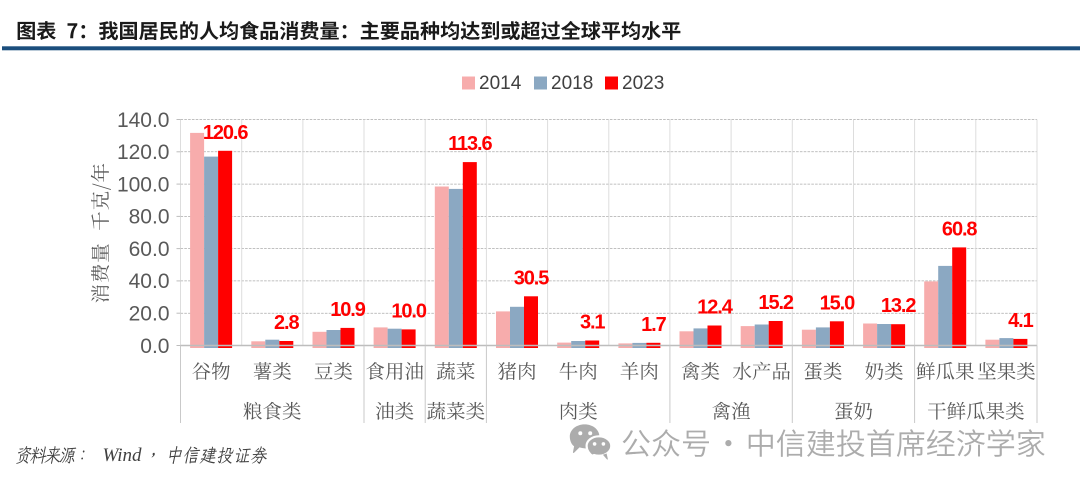  Describe the element at coordinates (572, 83) in the screenshot. I see `svg-text: 2018` at that location.